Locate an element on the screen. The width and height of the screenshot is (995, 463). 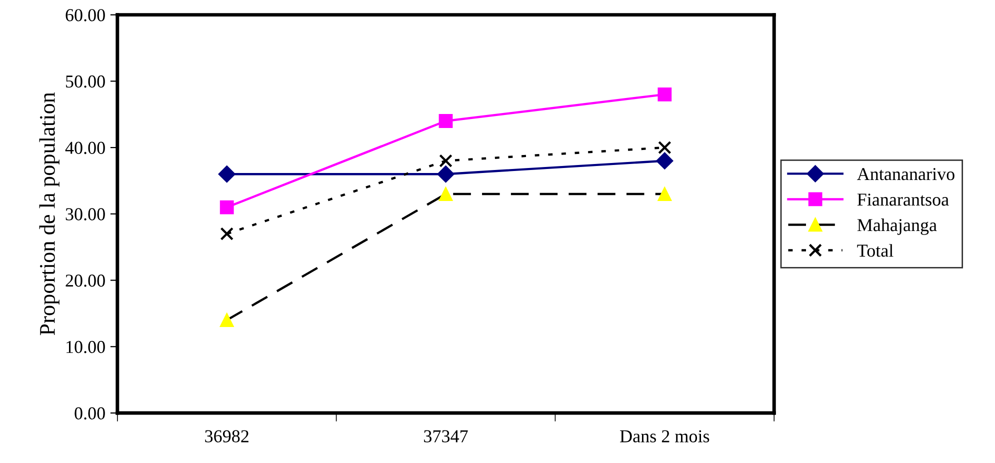
y-tick-label: 40.00 is located at coordinates (85, 148).